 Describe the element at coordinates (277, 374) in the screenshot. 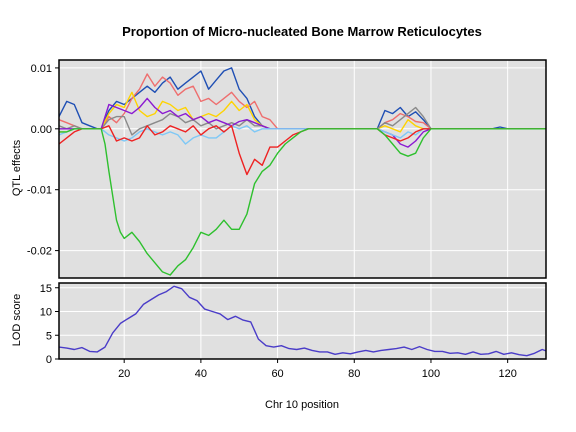

I see `x-tick-label: 60` at that location.